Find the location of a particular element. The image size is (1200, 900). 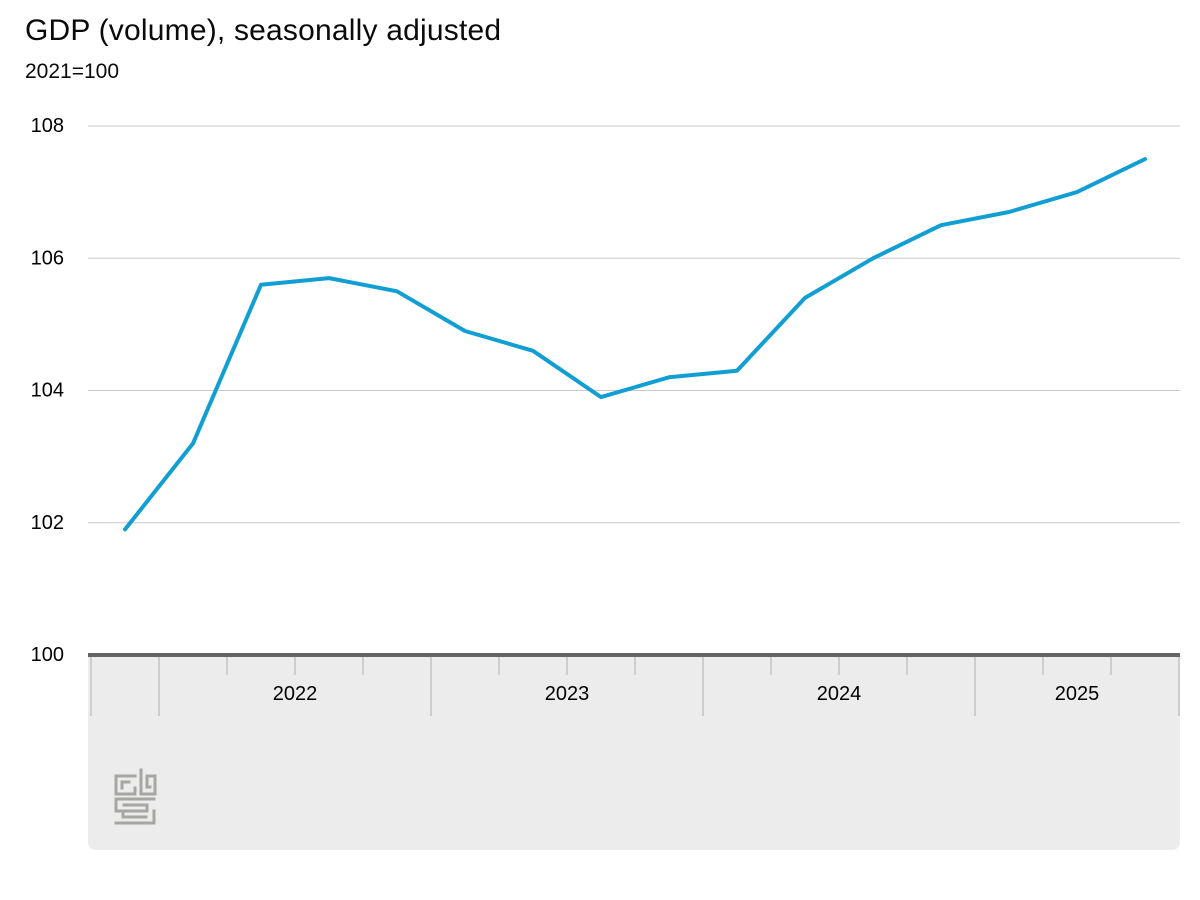

y-tick-label: 104 is located at coordinates (47, 391).